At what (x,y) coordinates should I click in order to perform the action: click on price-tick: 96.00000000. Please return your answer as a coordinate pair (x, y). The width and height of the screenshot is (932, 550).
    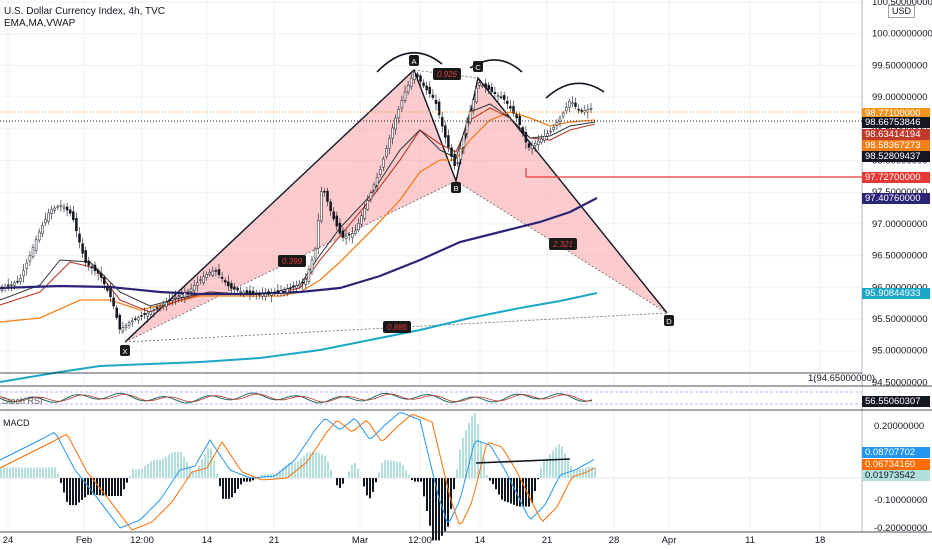
    Looking at the image, I should click on (899, 287).